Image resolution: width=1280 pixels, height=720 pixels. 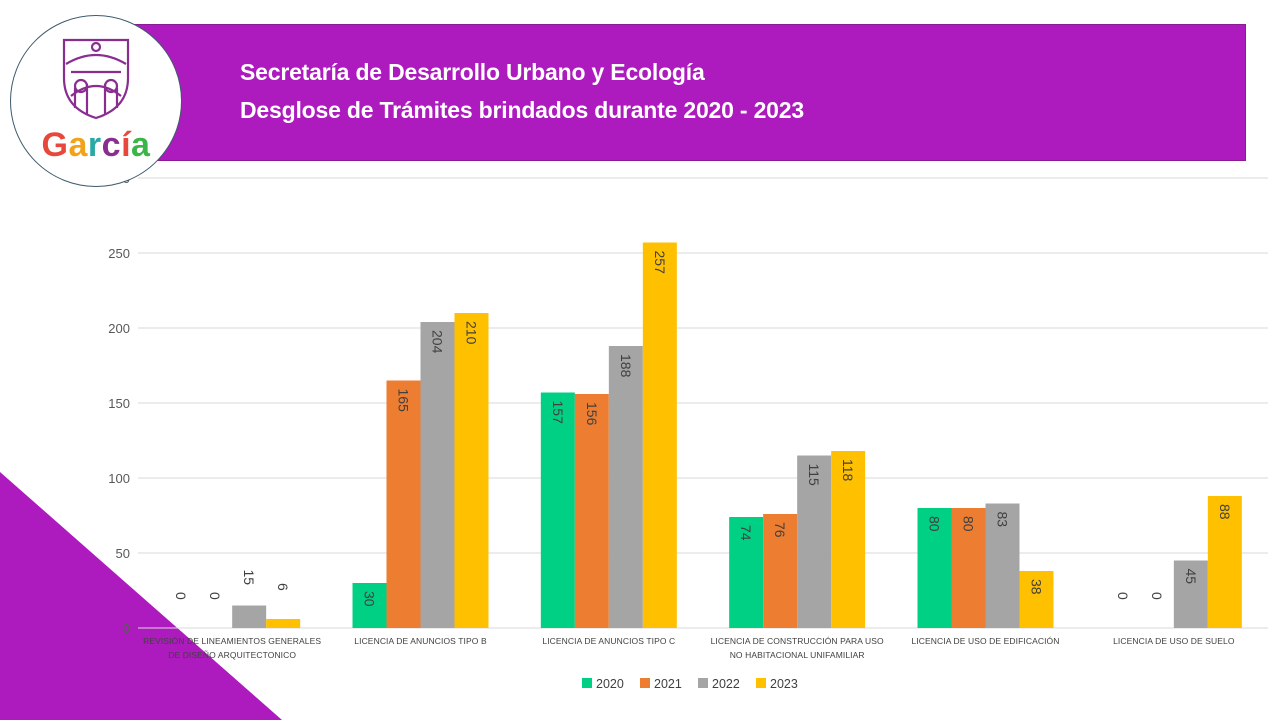 I want to click on data-label: 15, so click(x=249, y=578).